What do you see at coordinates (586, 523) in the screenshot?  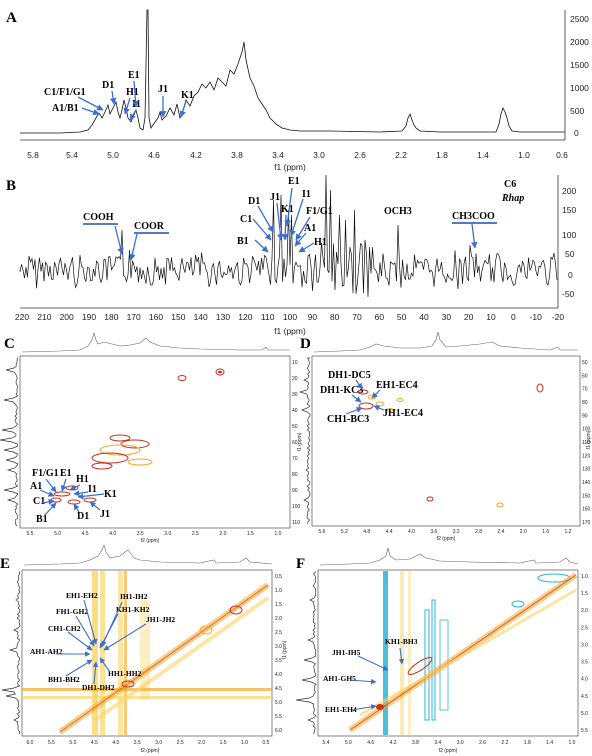 I see `panel-d-ytick: 170` at bounding box center [586, 523].